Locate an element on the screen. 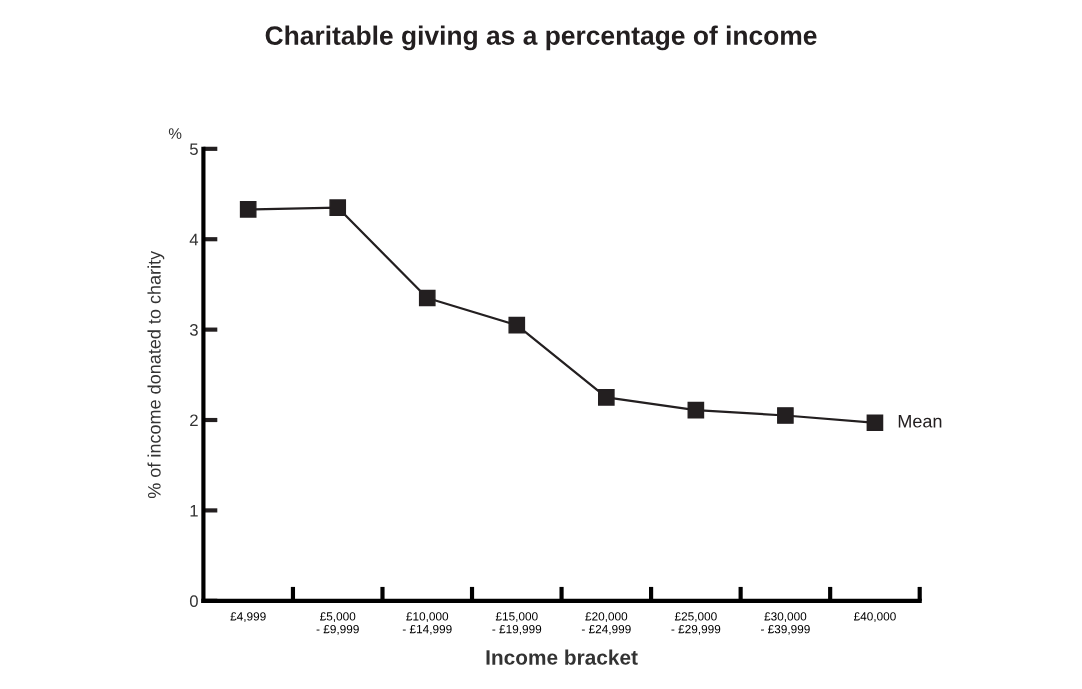 This screenshot has height=689, width=1082. y-axis-title: % of income donated to charity is located at coordinates (156, 374).